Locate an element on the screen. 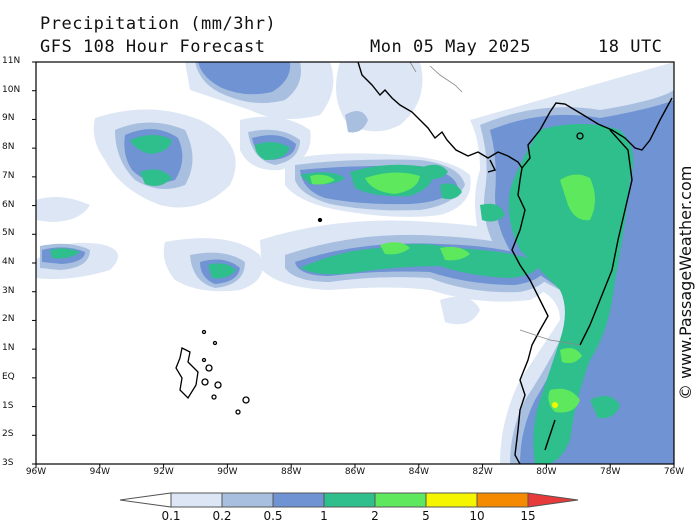 This screenshot has width=700, height=525. lat-label: 3S is located at coordinates (8, 463).